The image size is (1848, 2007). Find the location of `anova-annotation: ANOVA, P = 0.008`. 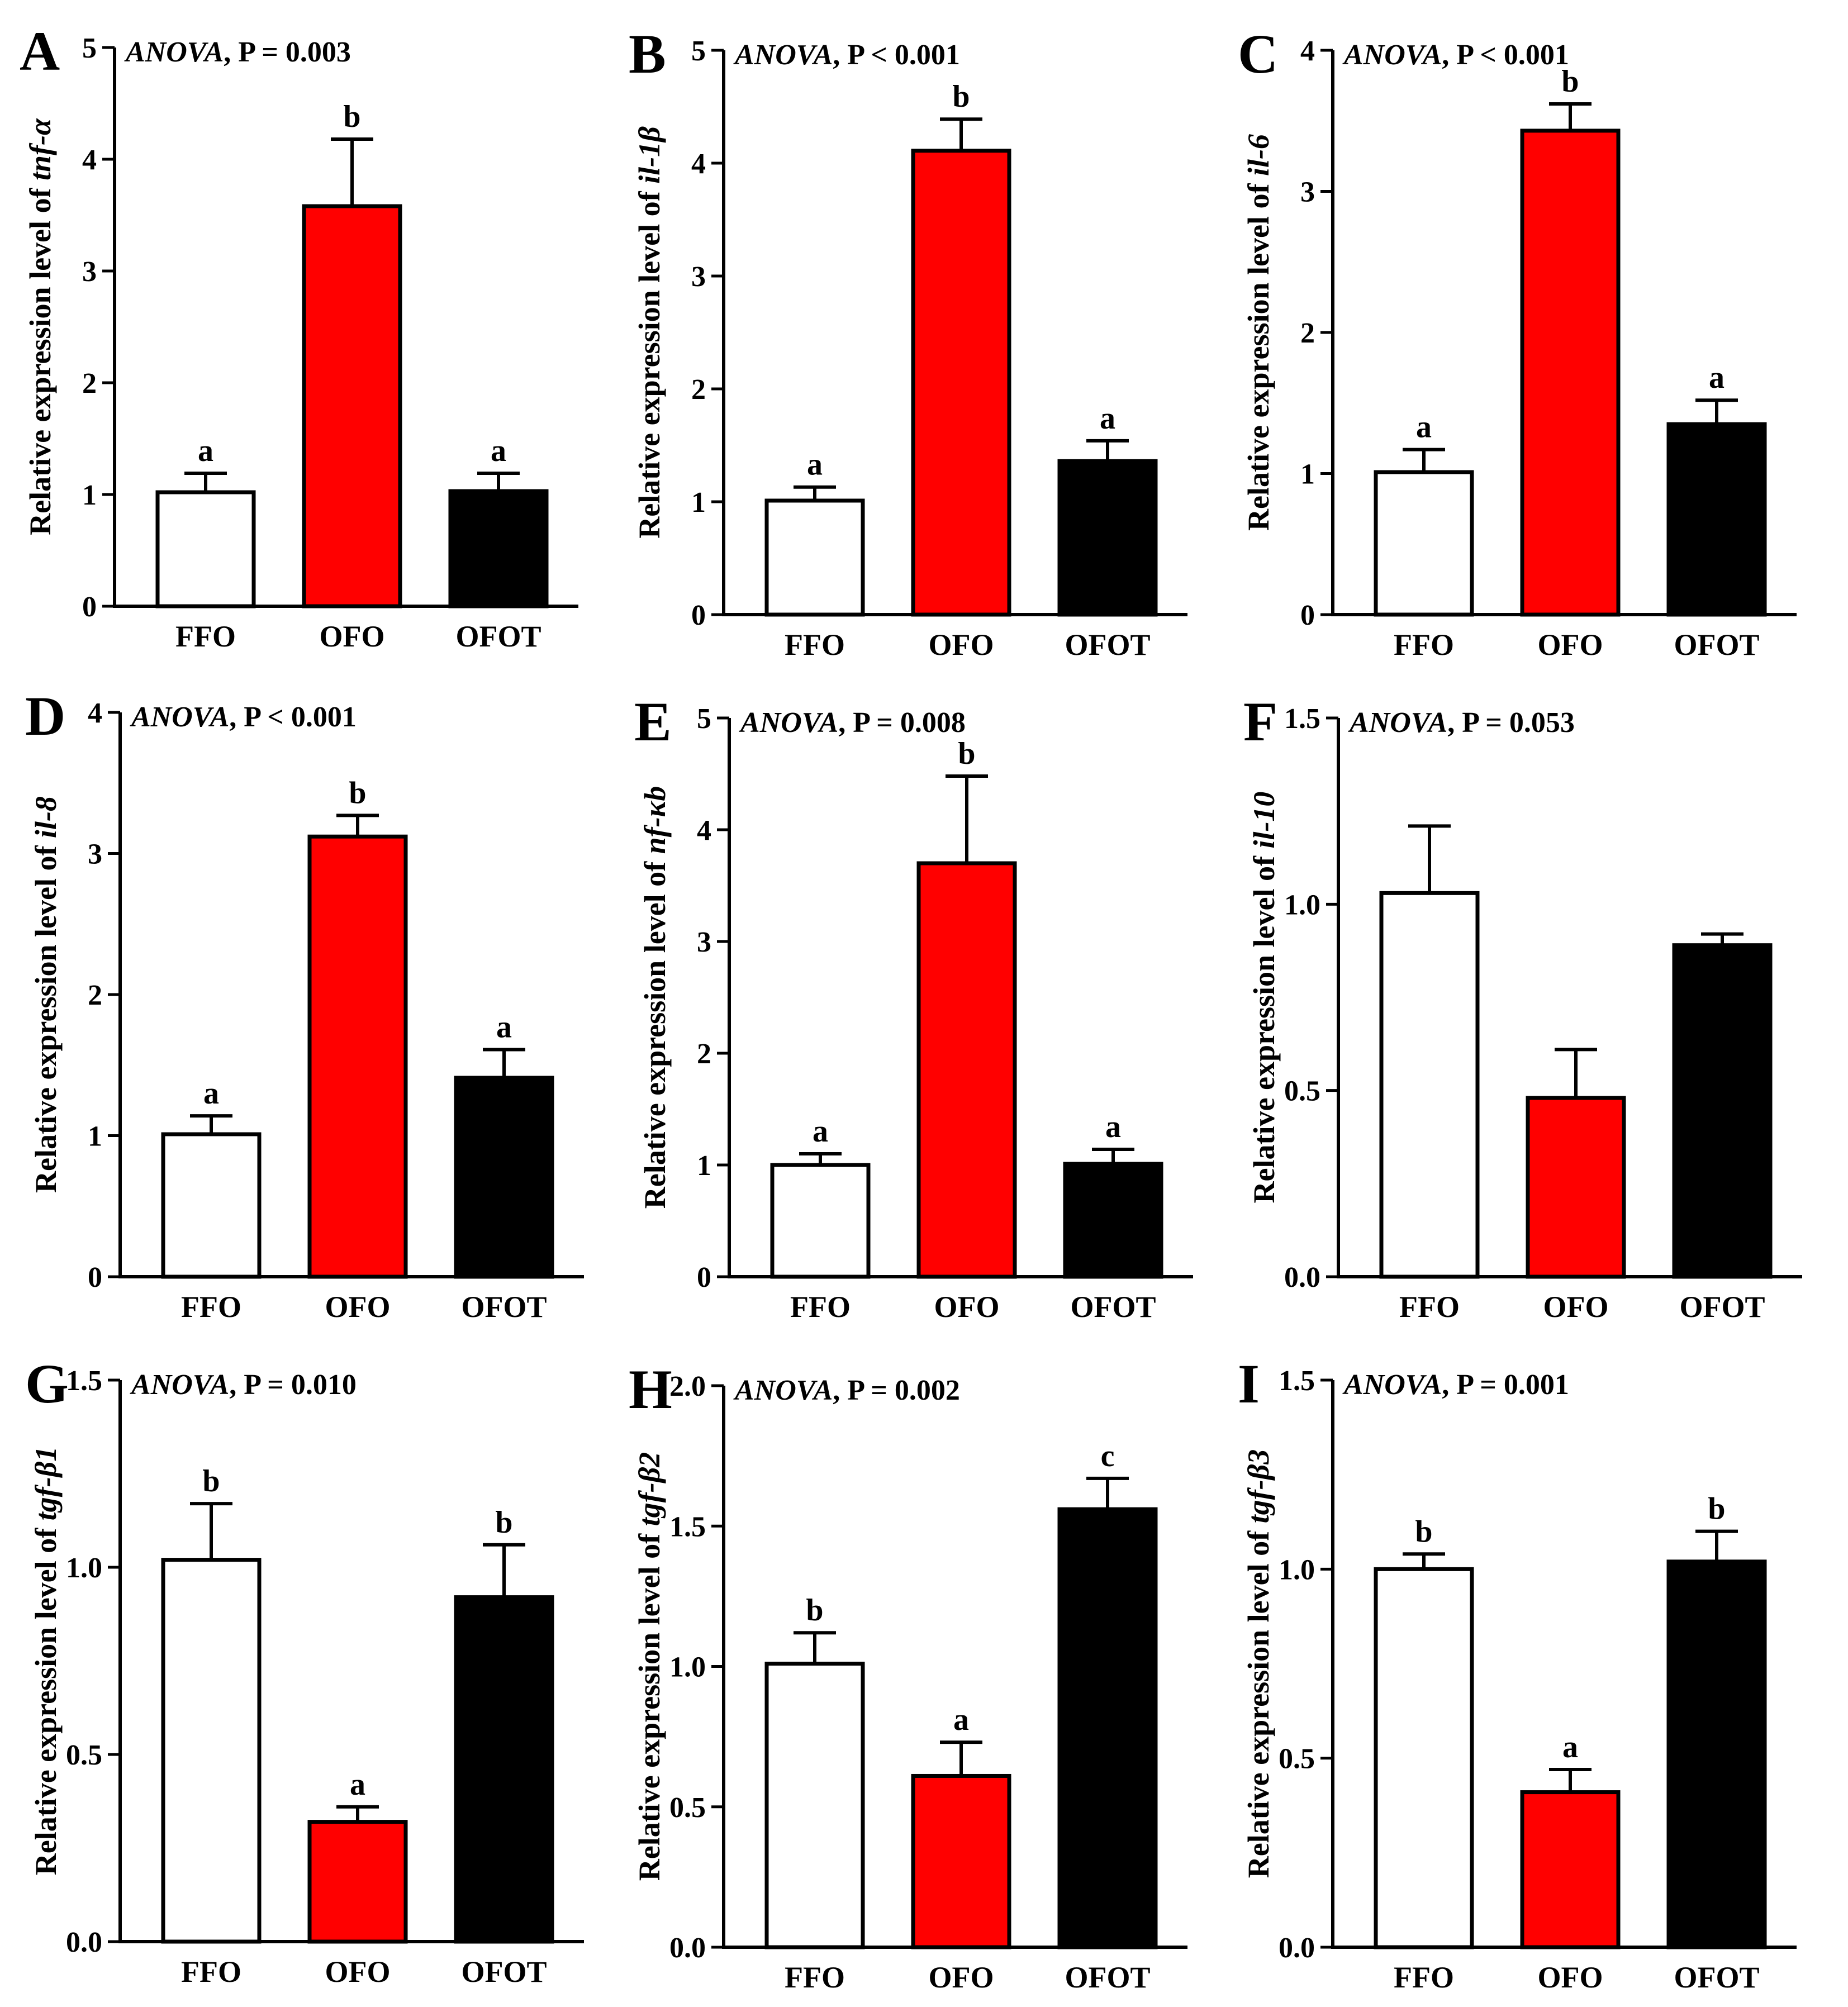

anova-annotation: ANOVA, P = 0.008 is located at coordinates (852, 723).